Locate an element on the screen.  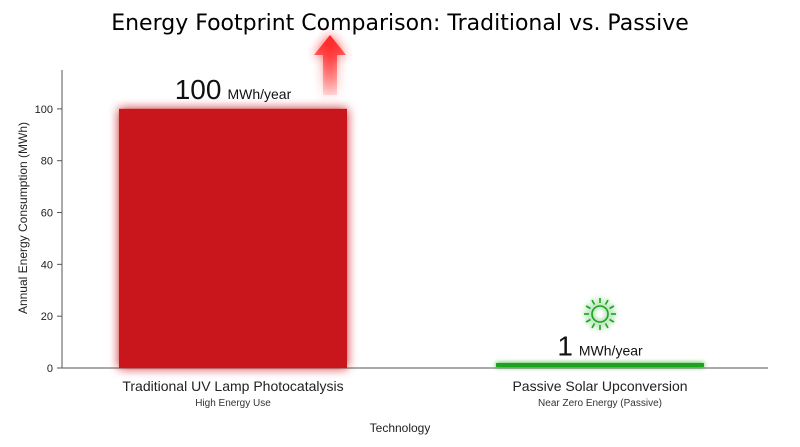
value-number: 1 is located at coordinates (565, 345).